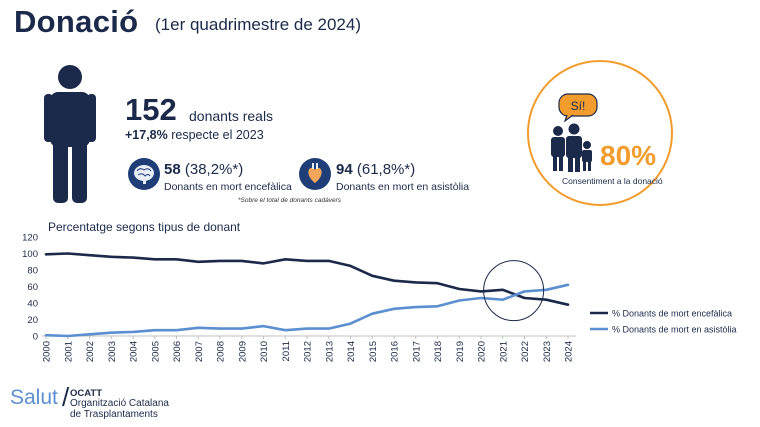 The image size is (760, 427). Describe the element at coordinates (416, 351) in the screenshot. I see `x-tick-label: 2017` at that location.